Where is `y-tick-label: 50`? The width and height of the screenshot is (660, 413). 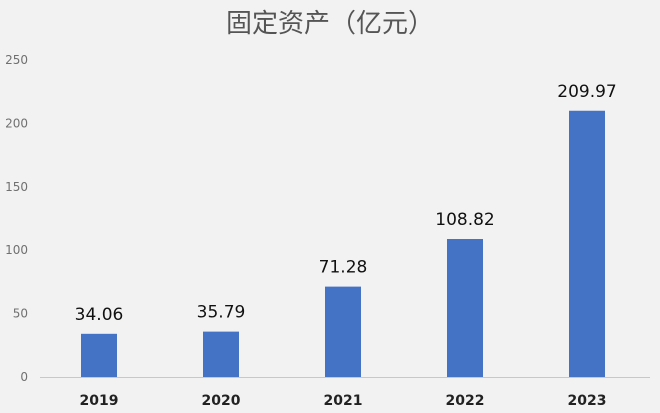
y-tick-label: 50 is located at coordinates (20, 314).